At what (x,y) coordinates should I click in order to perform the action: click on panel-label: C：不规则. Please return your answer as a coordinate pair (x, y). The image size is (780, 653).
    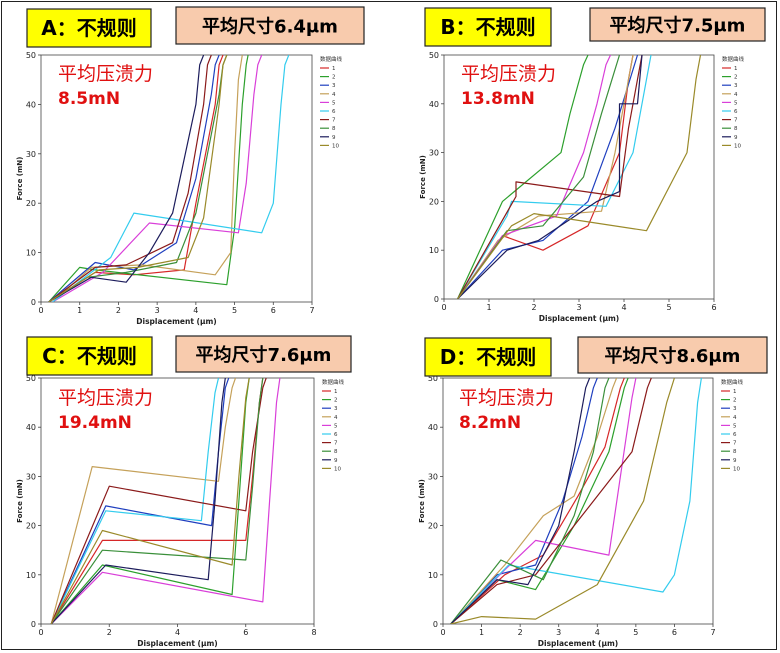
    Looking at the image, I should click on (89, 356).